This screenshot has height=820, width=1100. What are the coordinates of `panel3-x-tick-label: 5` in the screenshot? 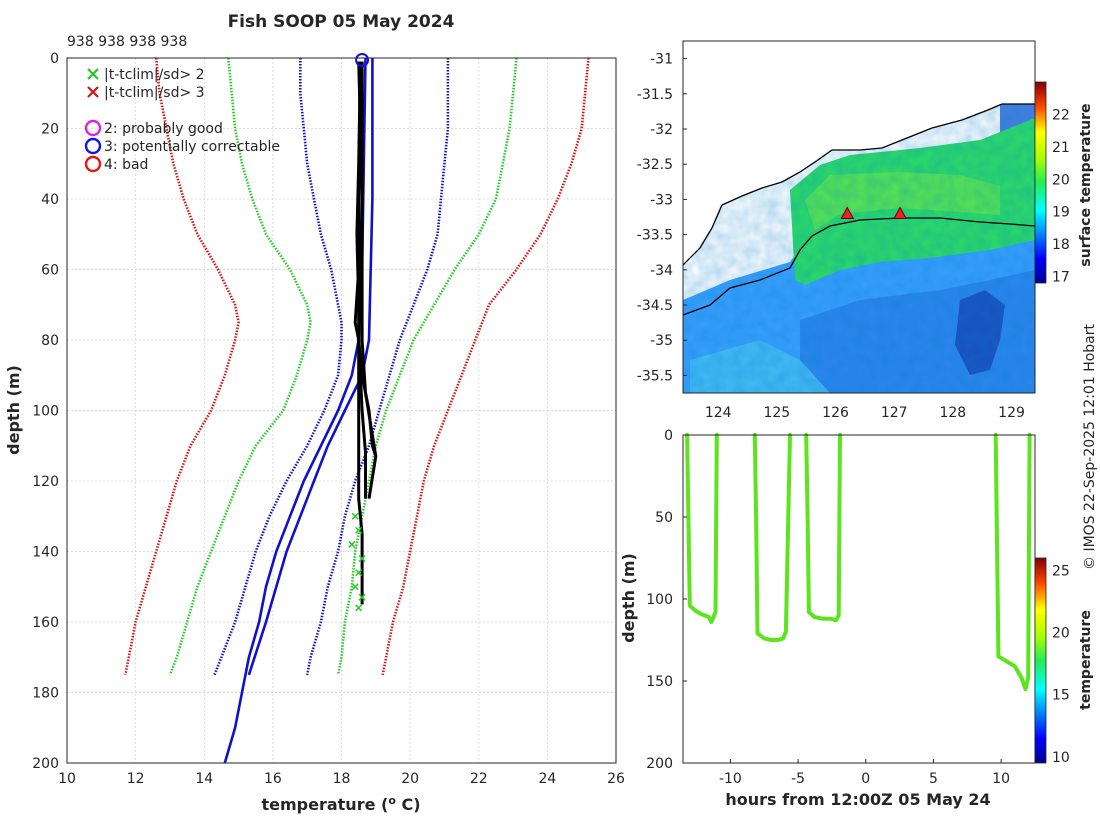 It's located at (933, 779).